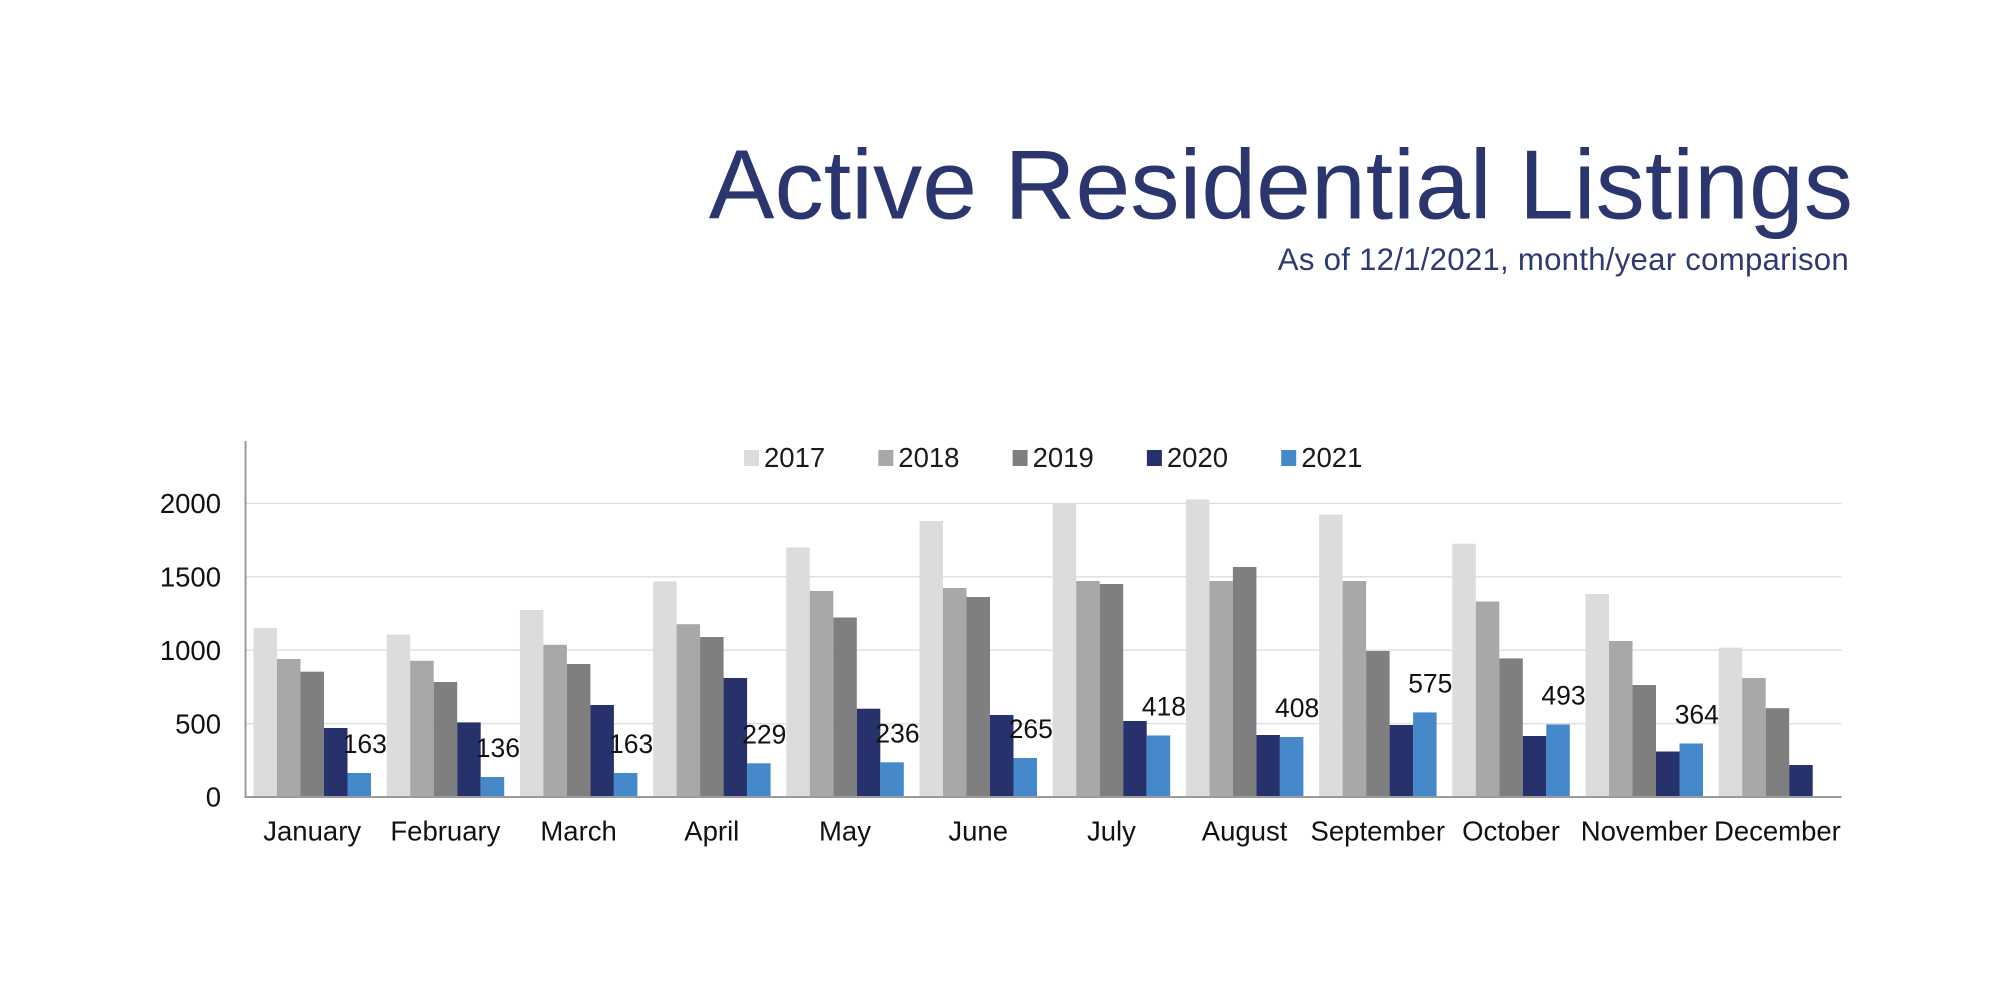  Describe the element at coordinates (1031, 729) in the screenshot. I see `svg-text: 265` at that location.